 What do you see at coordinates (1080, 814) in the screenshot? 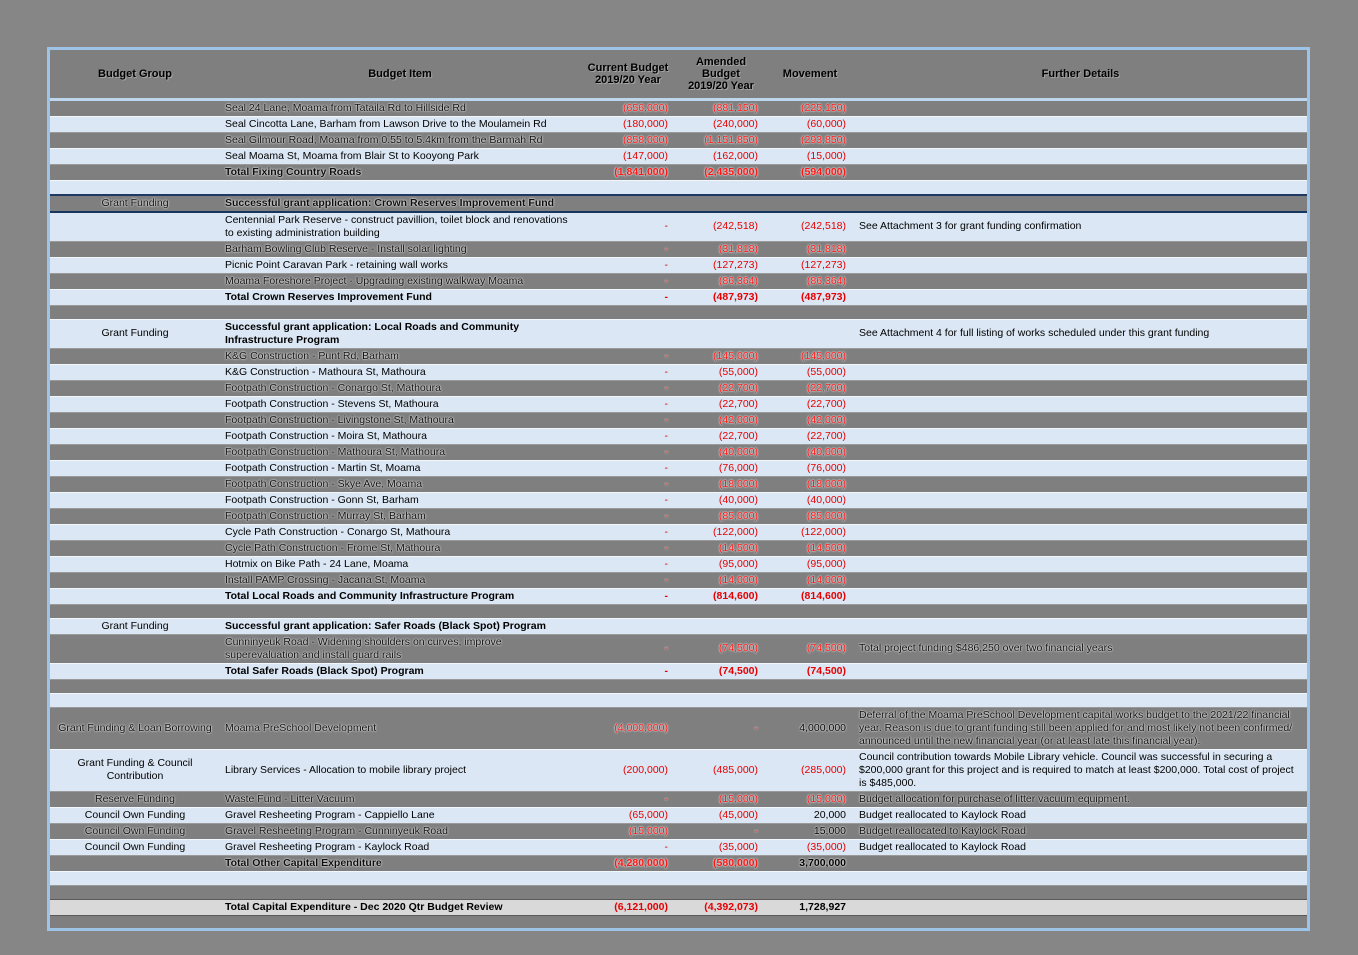
I see `further-details-cell: Budget reallocated to Kaylock Road` at bounding box center [1080, 814].